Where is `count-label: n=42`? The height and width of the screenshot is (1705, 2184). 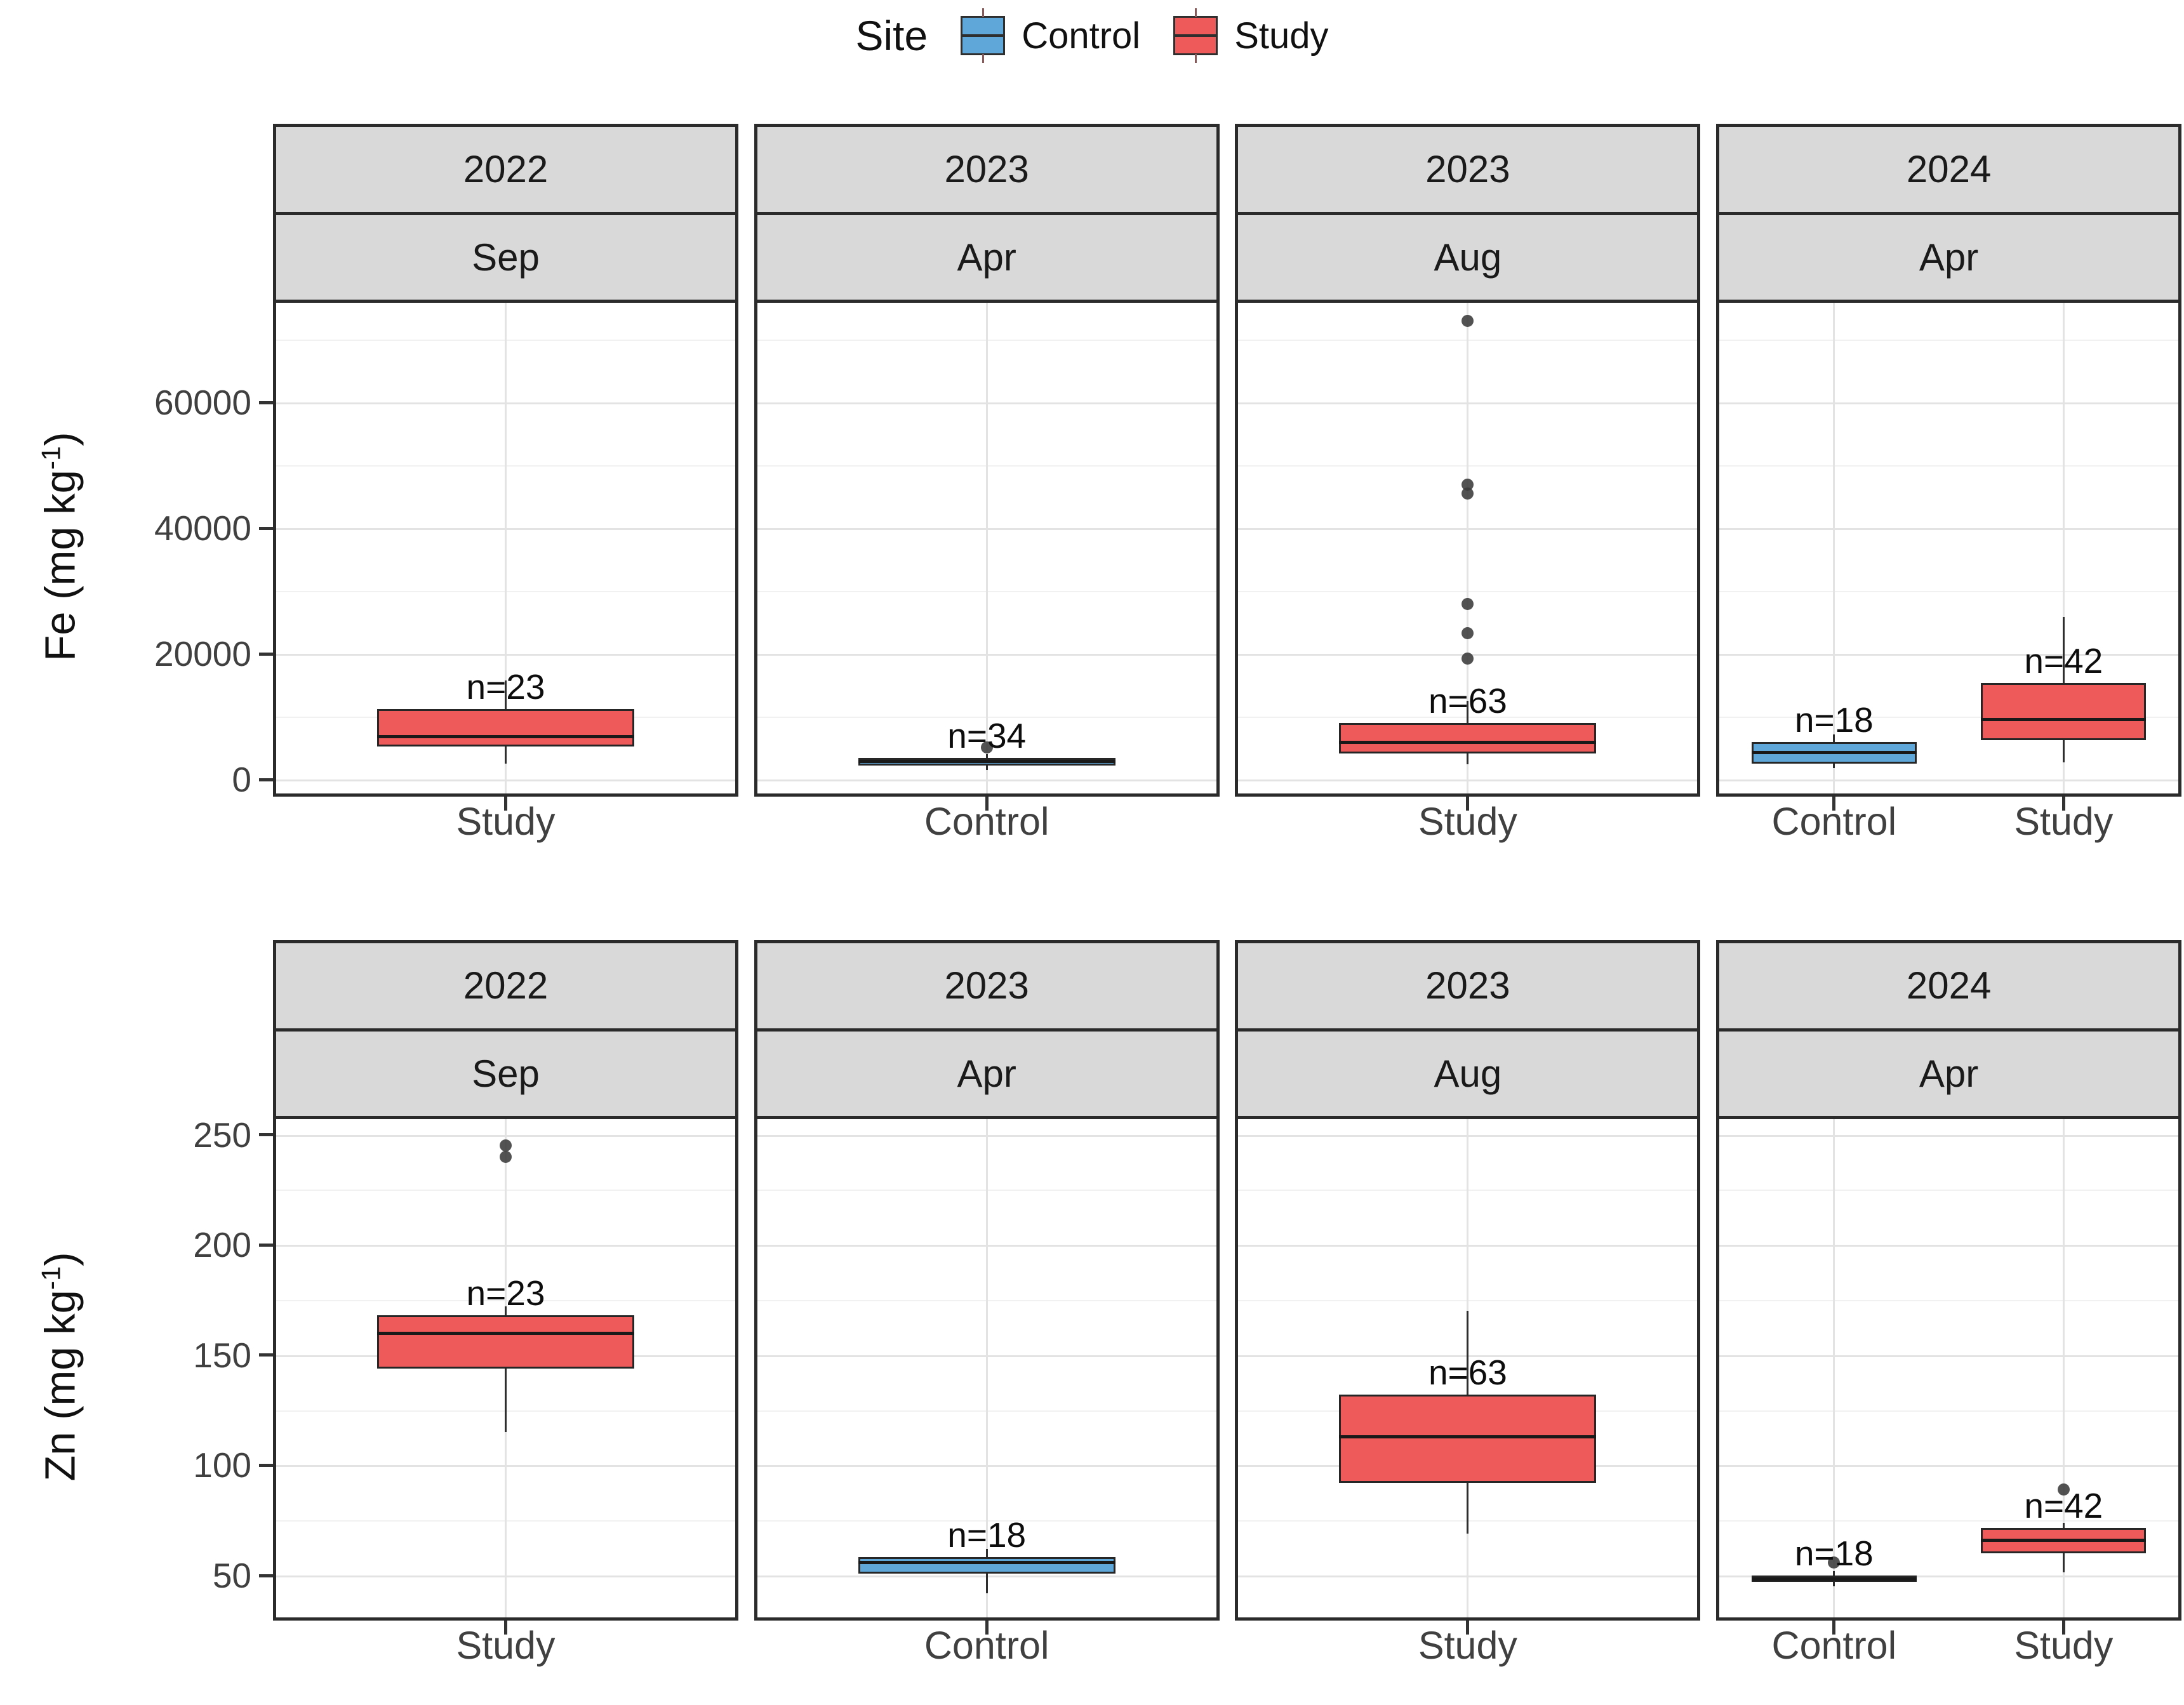
count-label: n=42 is located at coordinates (2063, 660).